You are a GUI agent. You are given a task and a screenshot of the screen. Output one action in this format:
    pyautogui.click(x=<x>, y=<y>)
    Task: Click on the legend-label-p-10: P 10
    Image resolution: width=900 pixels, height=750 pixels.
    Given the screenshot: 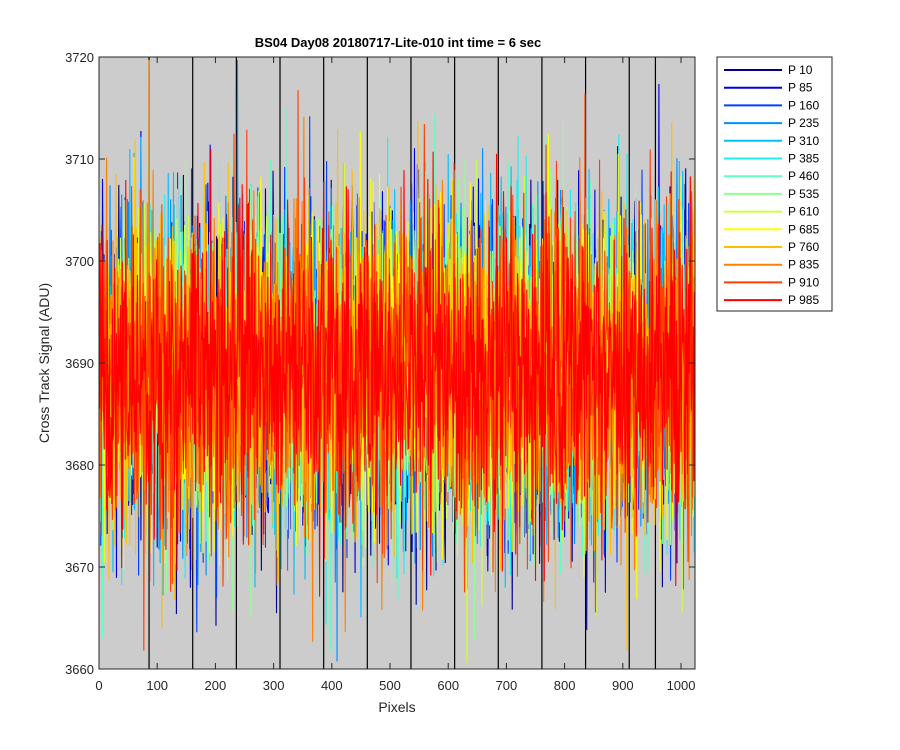 What is the action you would take?
    pyautogui.click(x=800, y=70)
    